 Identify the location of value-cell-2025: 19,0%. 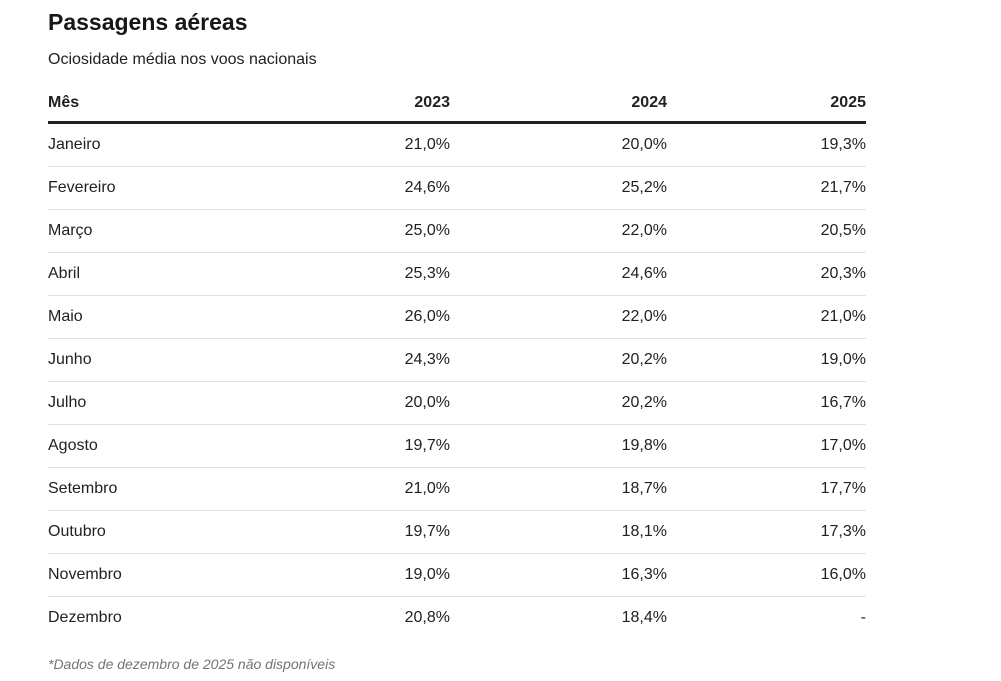
(766, 360).